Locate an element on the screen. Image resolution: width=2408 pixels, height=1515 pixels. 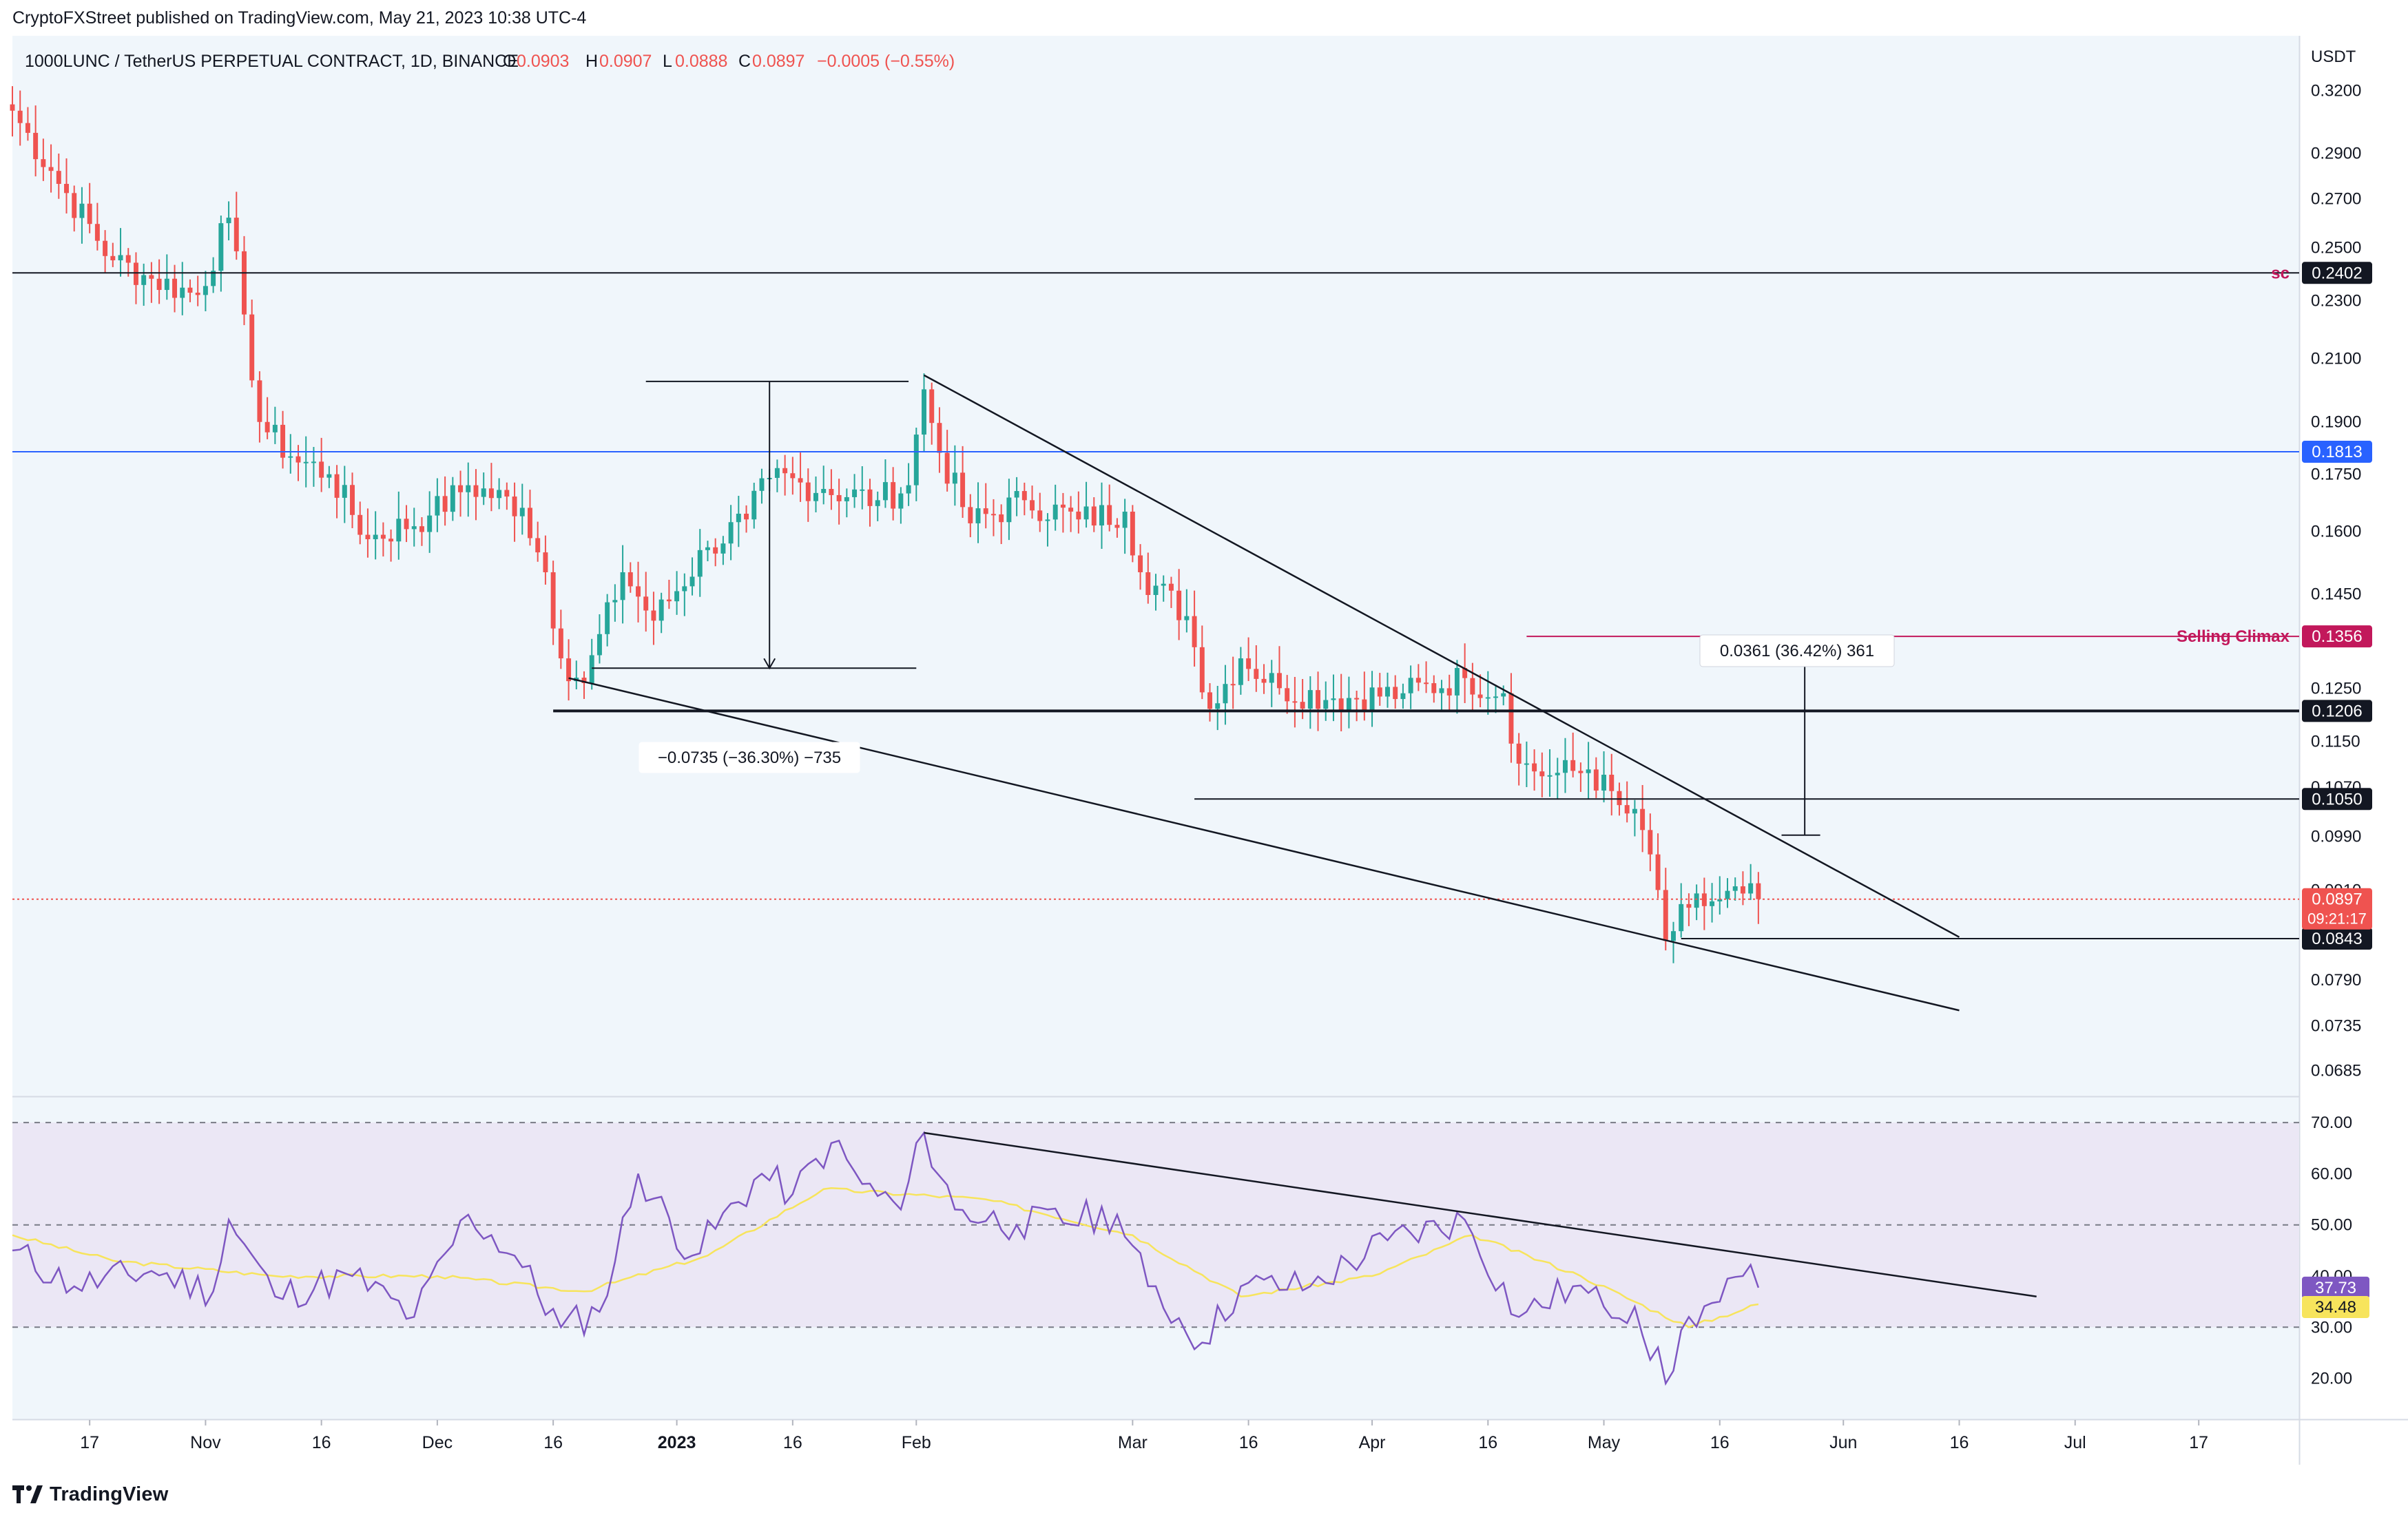
time-tick-label: Mar is located at coordinates (1133, 1442).